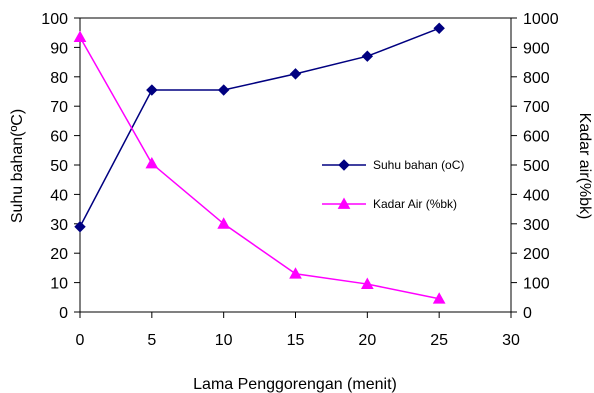 The height and width of the screenshot is (393, 594). What do you see at coordinates (59, 78) in the screenshot?
I see `y-tick-label: 80` at bounding box center [59, 78].